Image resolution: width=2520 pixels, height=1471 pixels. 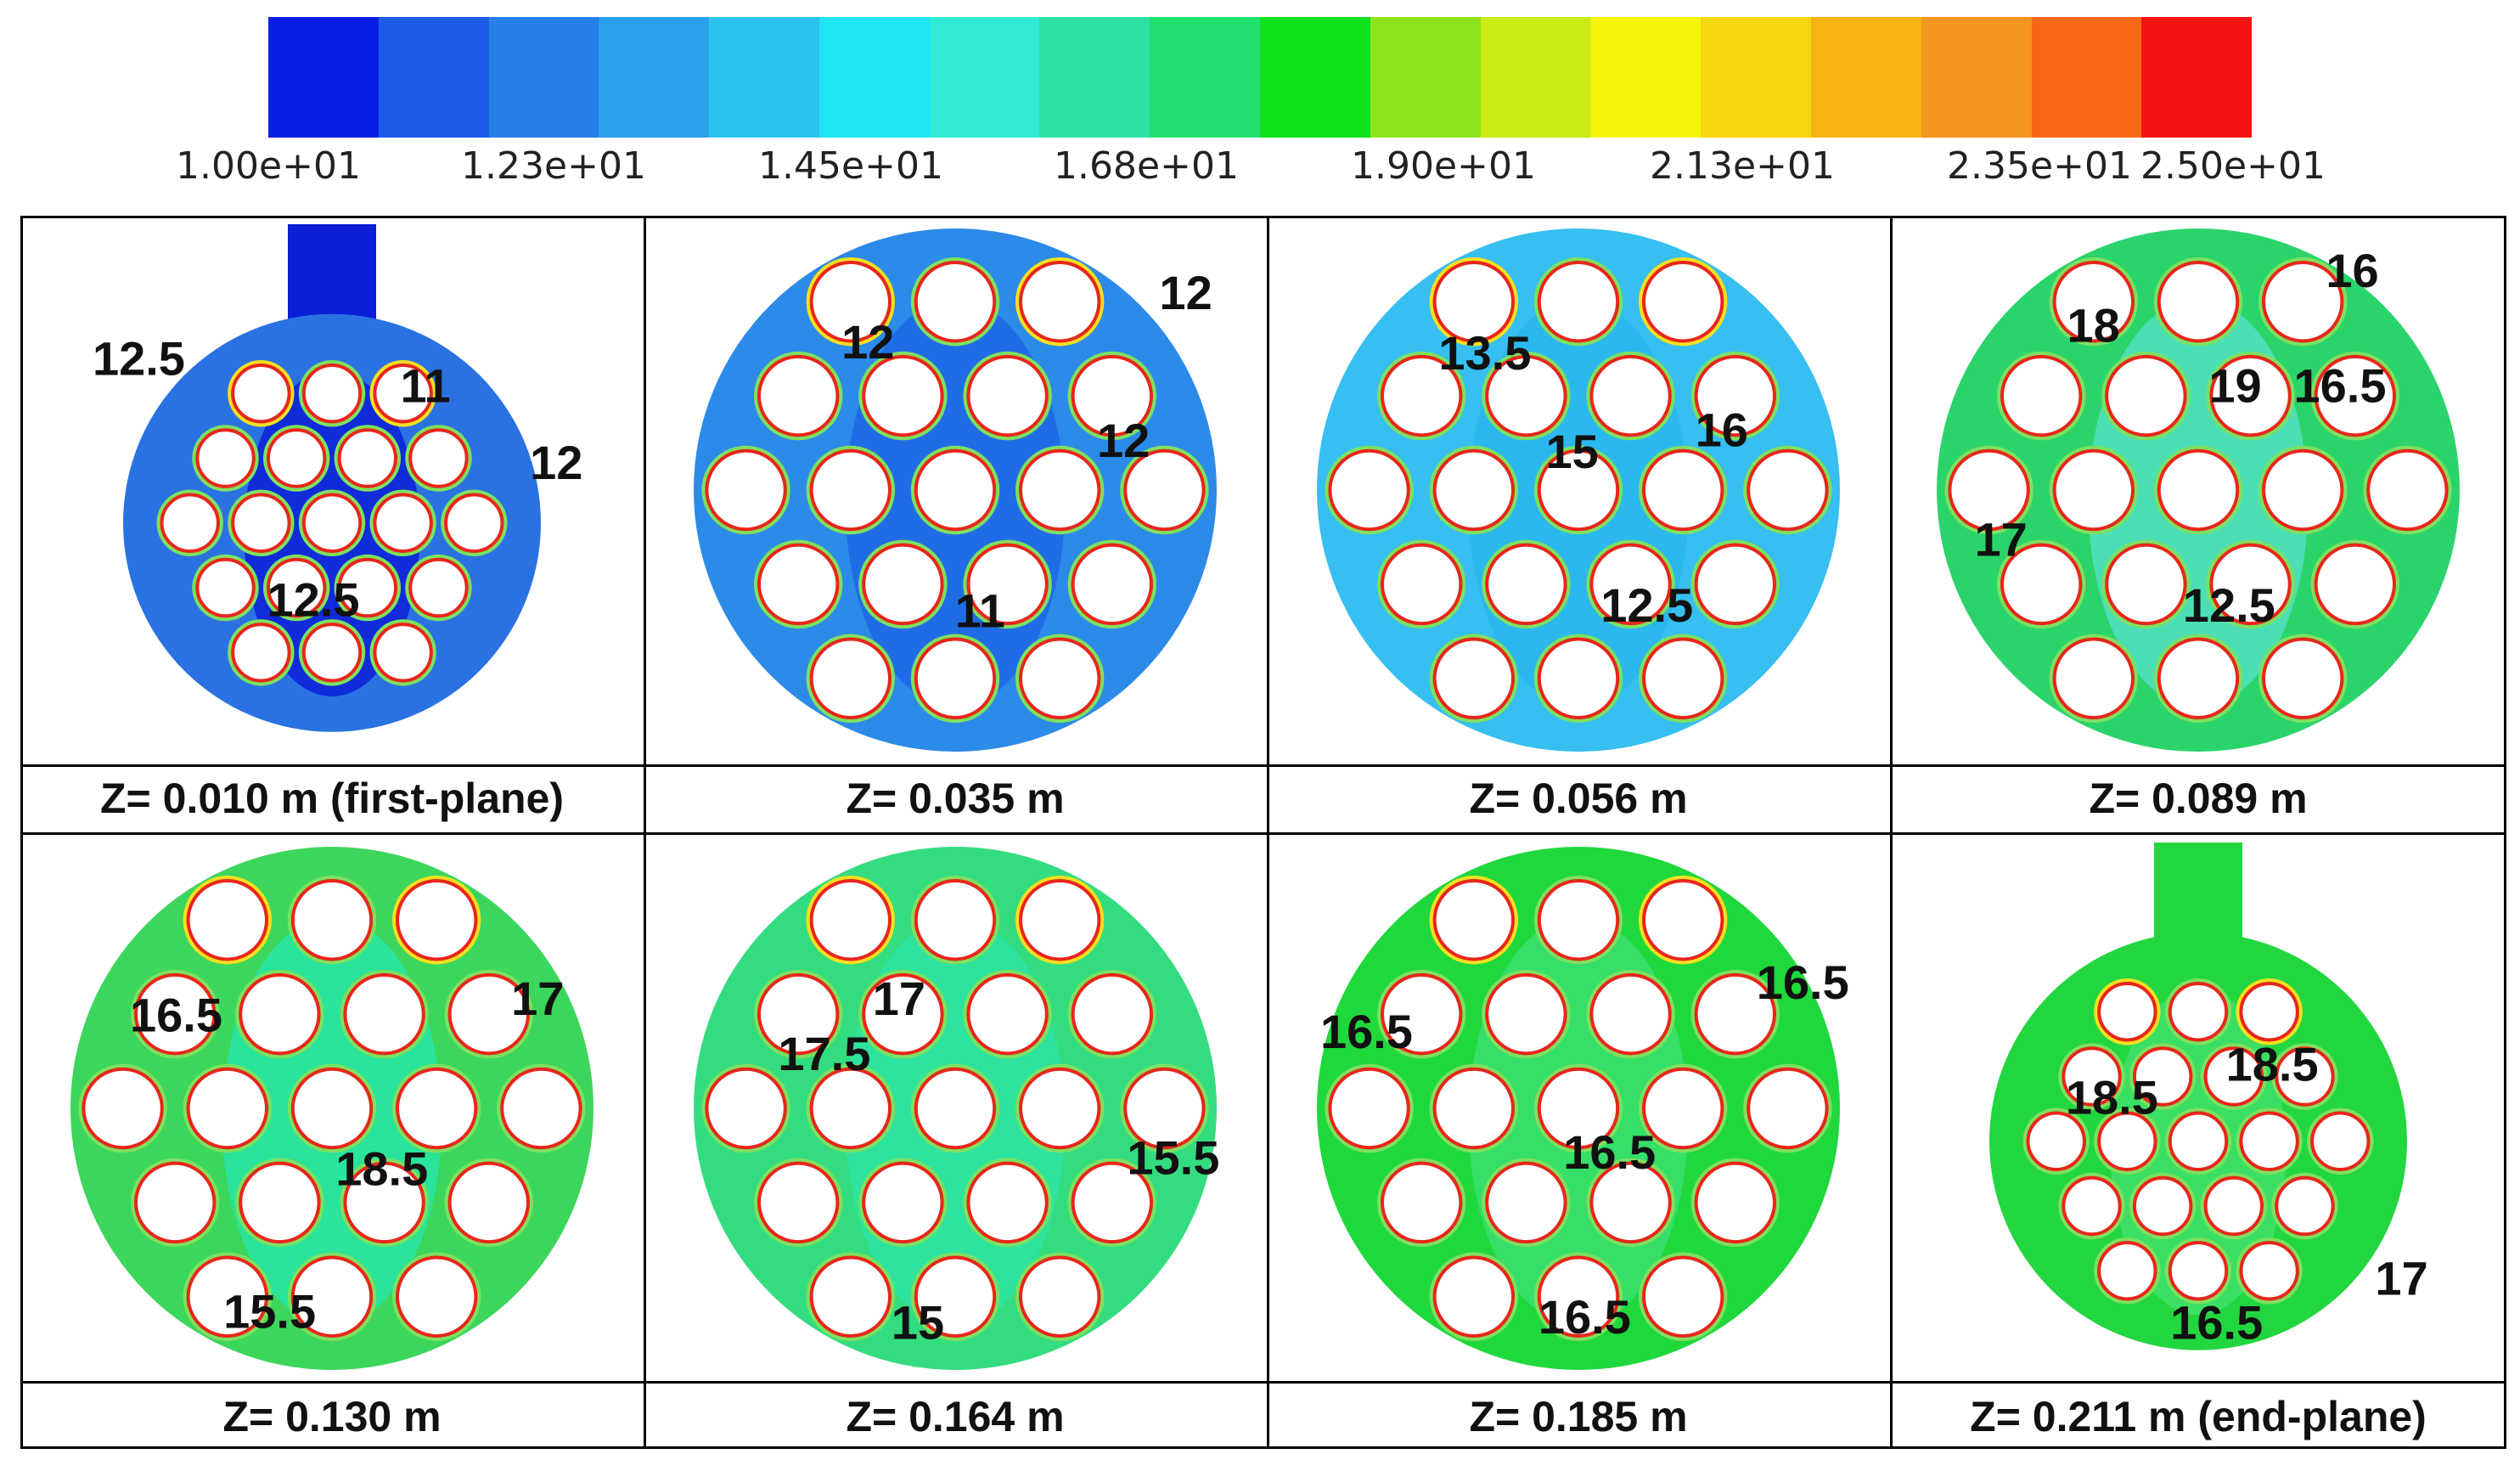 What do you see at coordinates (2040, 166) in the screenshot?
I see `colorbar-tick-label: 2.35e+01` at bounding box center [2040, 166].